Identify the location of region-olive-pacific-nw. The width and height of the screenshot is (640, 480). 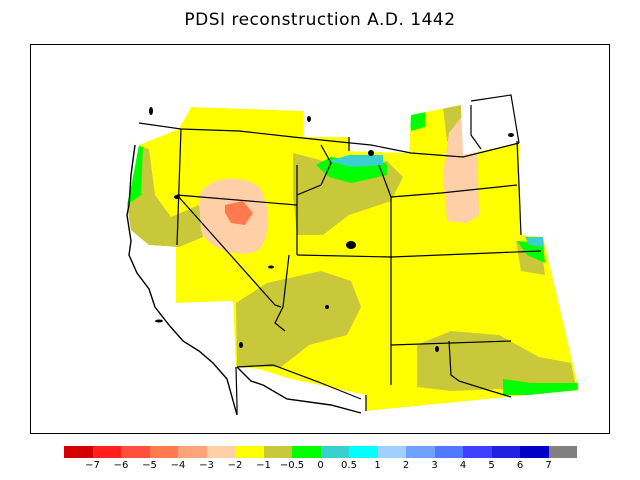
(165, 196).